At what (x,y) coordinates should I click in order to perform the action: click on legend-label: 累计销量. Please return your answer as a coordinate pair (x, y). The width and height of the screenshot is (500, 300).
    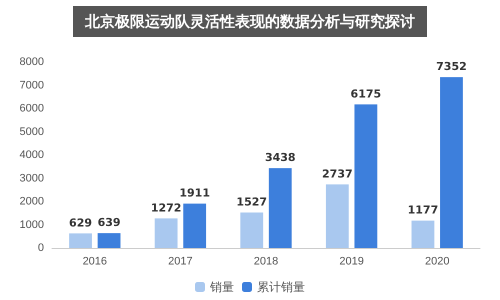
    Looking at the image, I should click on (281, 287).